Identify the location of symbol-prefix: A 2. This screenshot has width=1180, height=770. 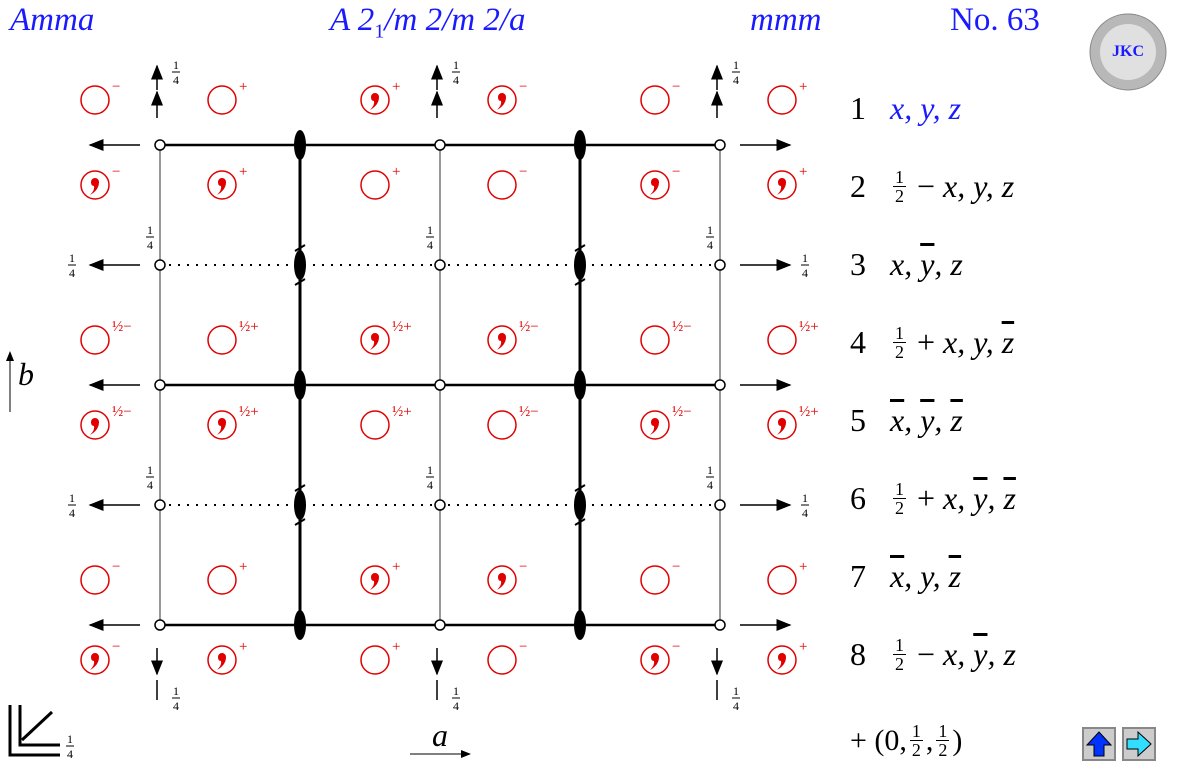
(352, 20).